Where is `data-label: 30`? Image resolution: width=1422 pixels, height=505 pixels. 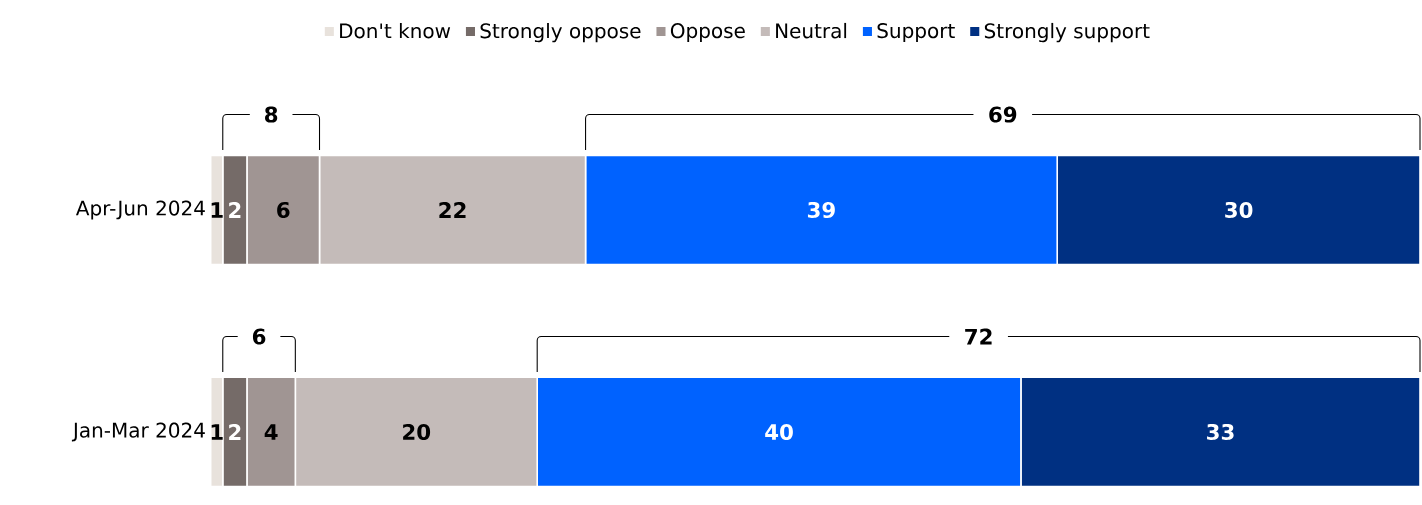
data-label: 30 is located at coordinates (1239, 209).